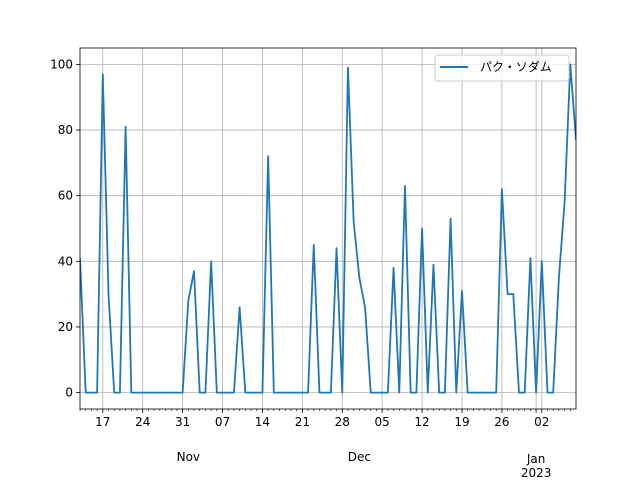 The width and height of the screenshot is (640, 480). I want to click on legend-label: パク・ソダム, so click(516, 66).